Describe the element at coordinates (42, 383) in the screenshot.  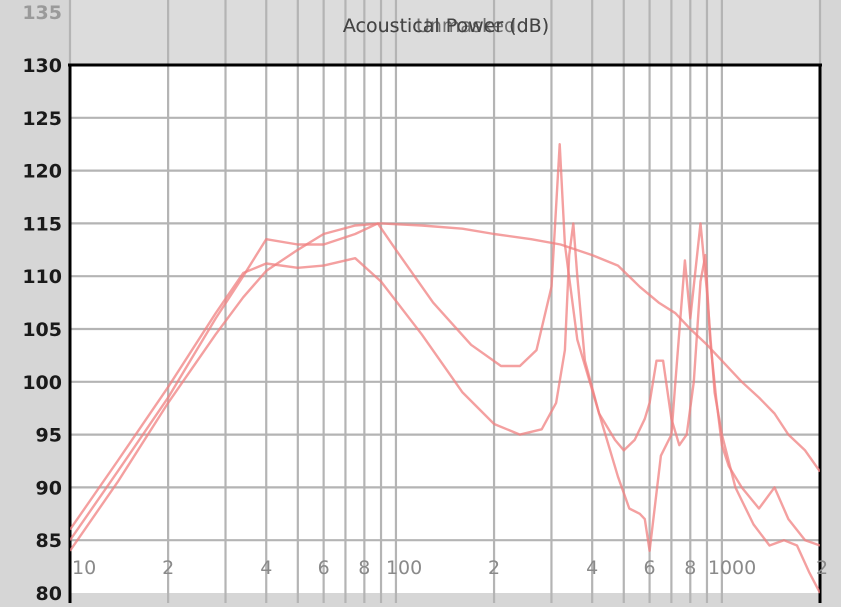
I see `y-tick-label: 100` at that location.